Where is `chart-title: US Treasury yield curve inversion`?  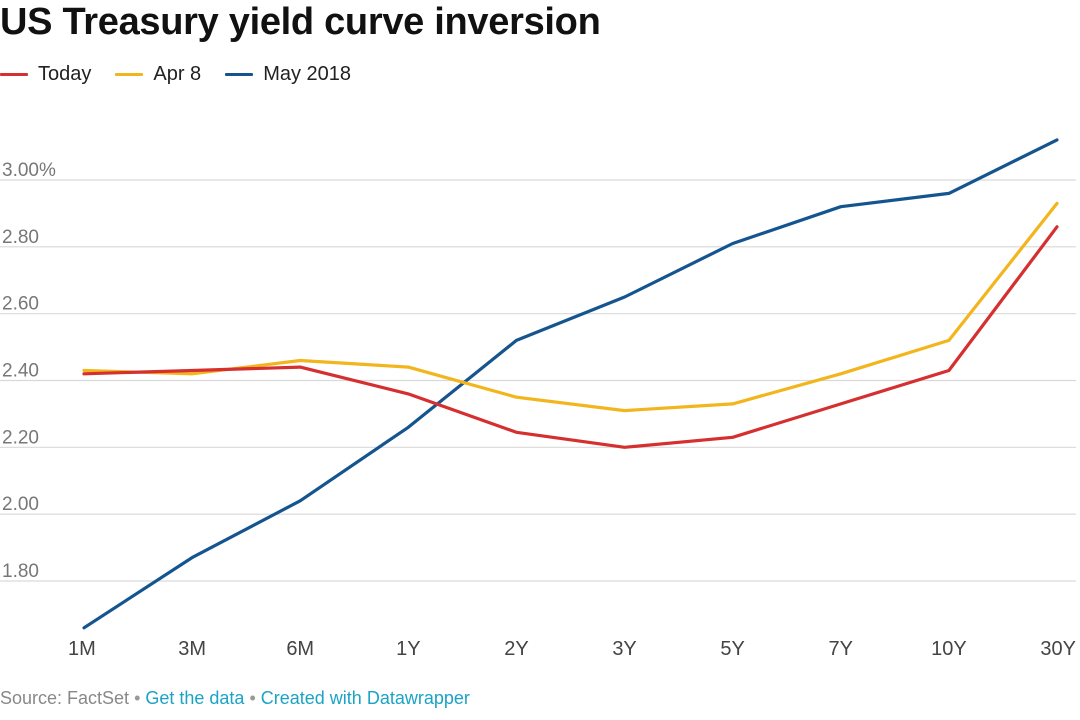 chart-title: US Treasury yield curve inversion is located at coordinates (300, 22).